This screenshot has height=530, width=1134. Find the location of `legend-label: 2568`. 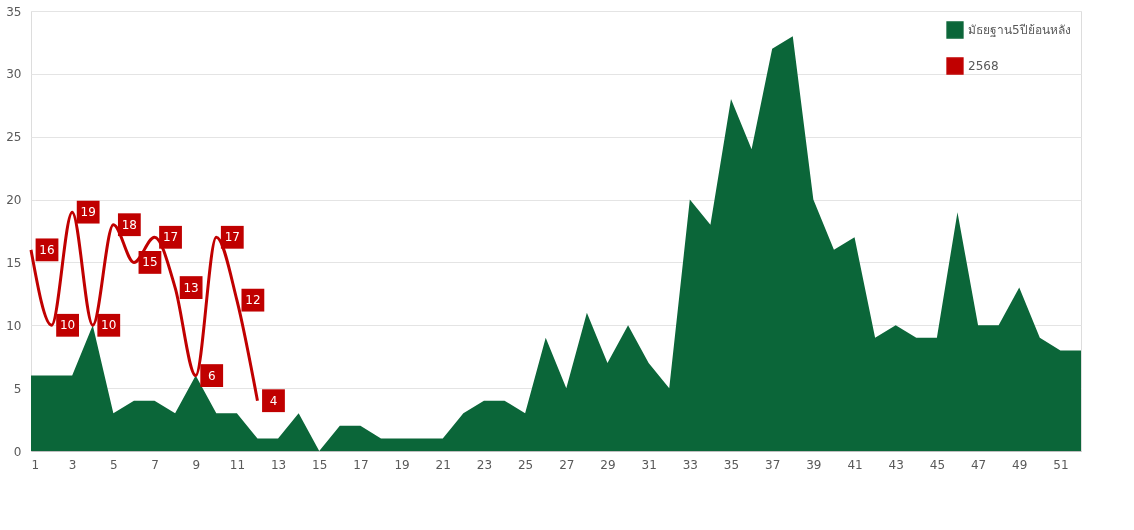

legend-label: 2568 is located at coordinates (983, 66).